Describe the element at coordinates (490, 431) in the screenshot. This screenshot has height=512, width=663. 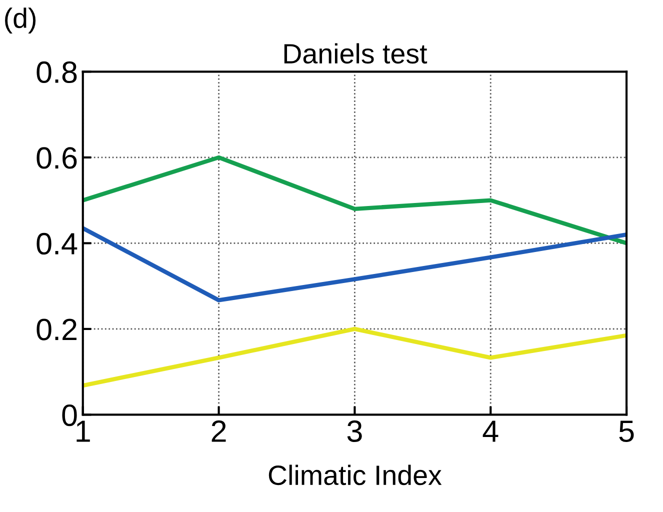
I see `x-tick-label: 4` at that location.